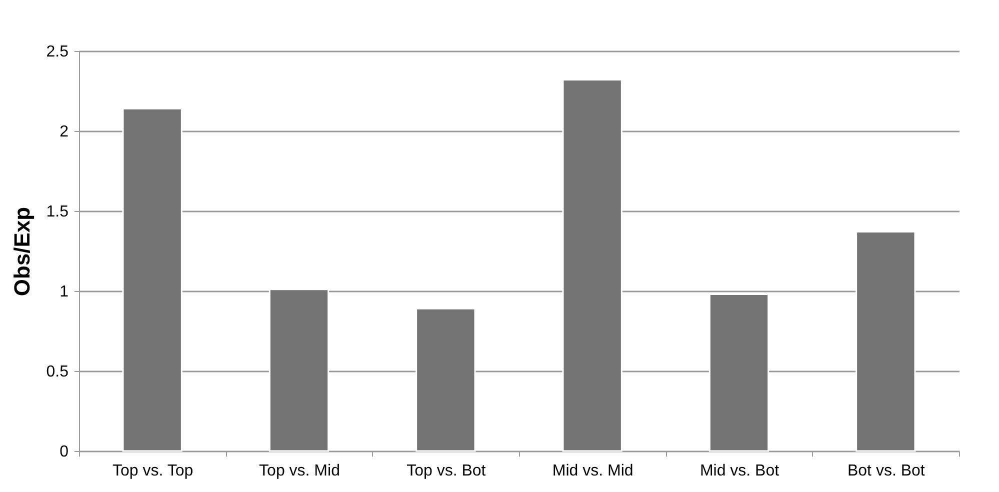 Image resolution: width=999 pixels, height=492 pixels. I want to click on x-tick-label: Mid vs. Bot, so click(740, 471).